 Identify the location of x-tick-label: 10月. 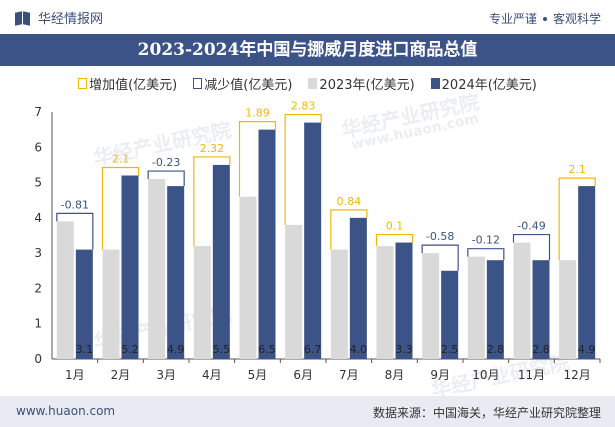
(485, 375).